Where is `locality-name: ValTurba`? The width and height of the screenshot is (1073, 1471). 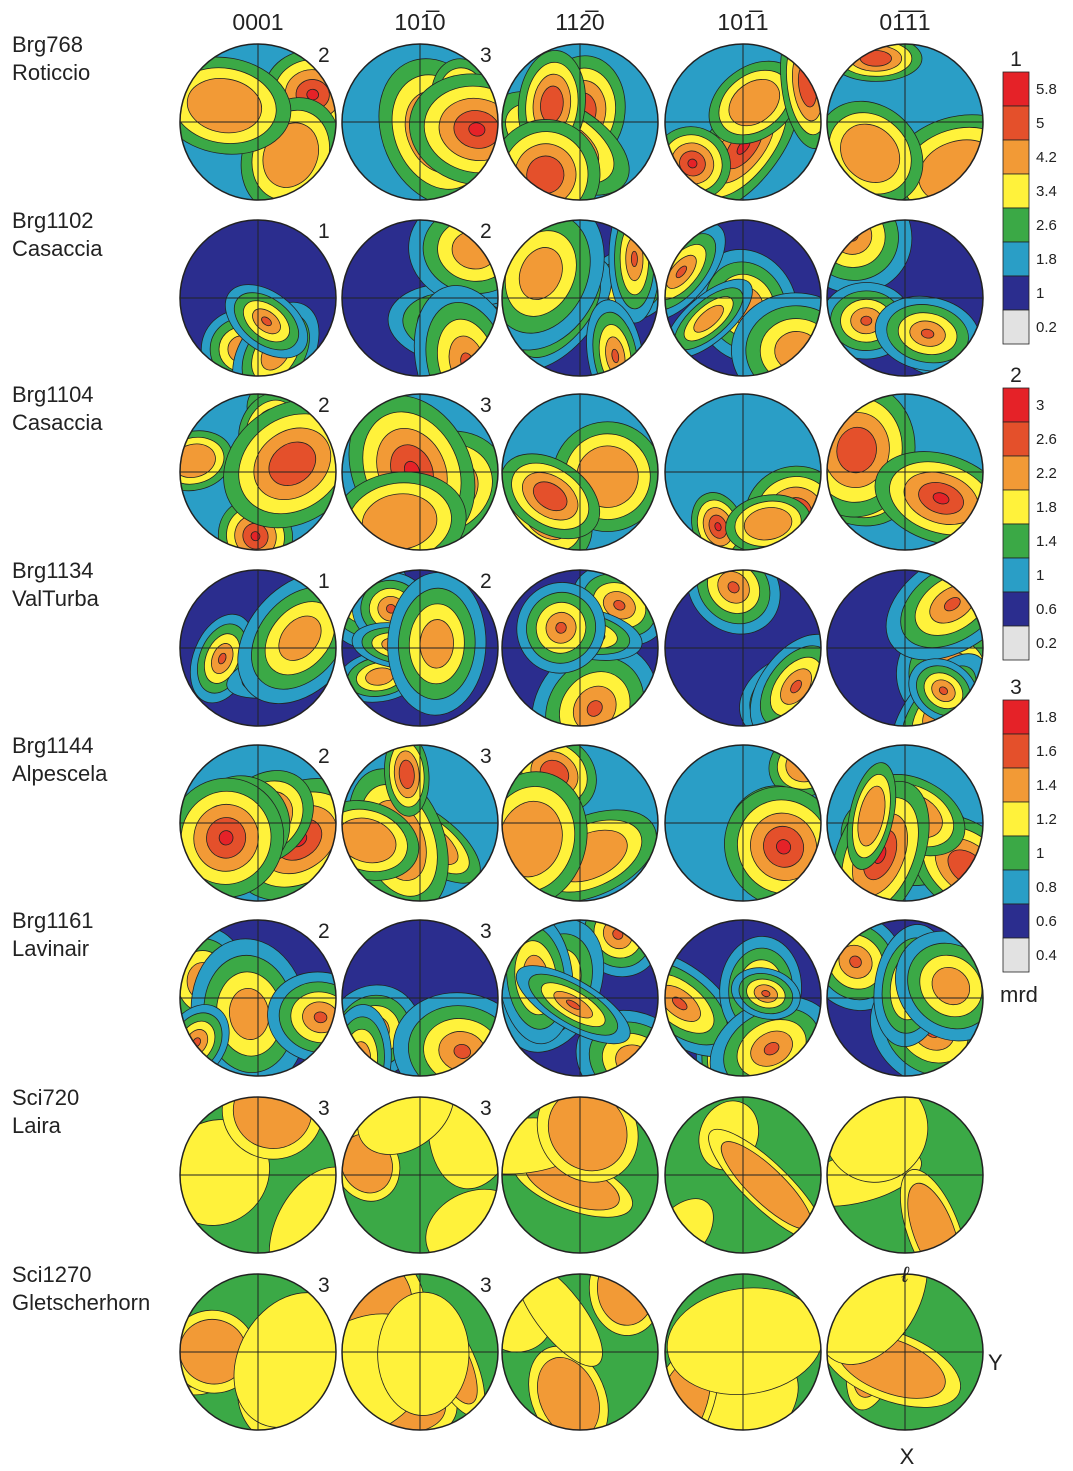
locality-name: ValTurba is located at coordinates (56, 598).